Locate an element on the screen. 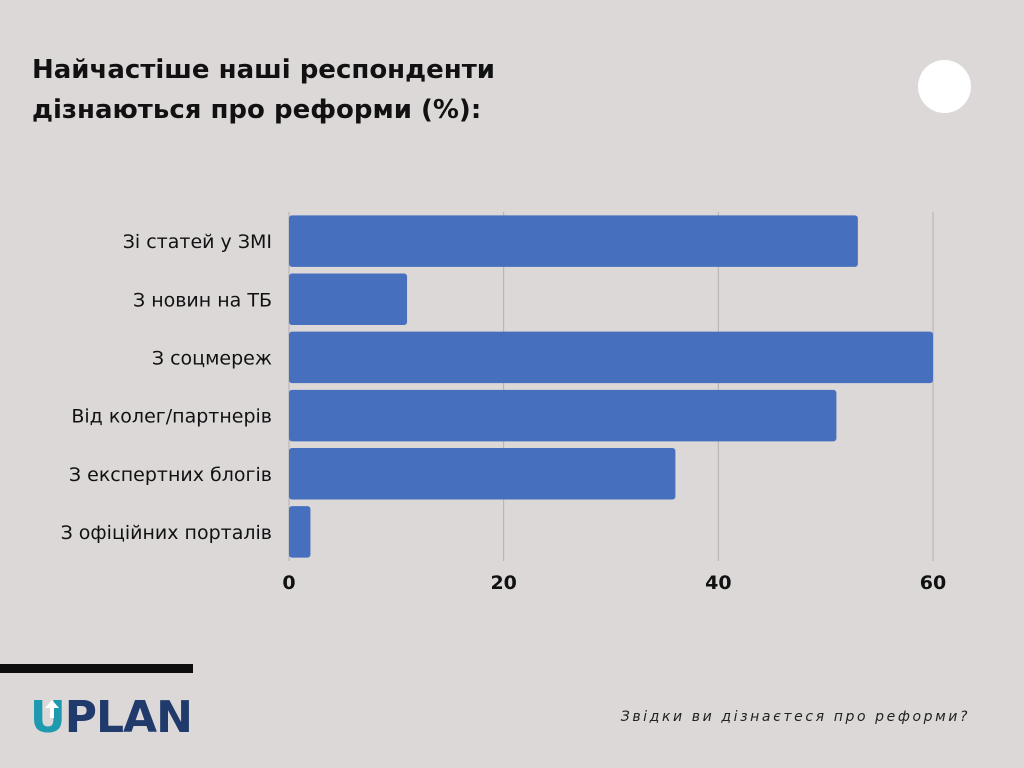 This screenshot has width=1024, height=768. footer-caption: Звідки ви дізнаєтеся про реформи? is located at coordinates (795, 717).